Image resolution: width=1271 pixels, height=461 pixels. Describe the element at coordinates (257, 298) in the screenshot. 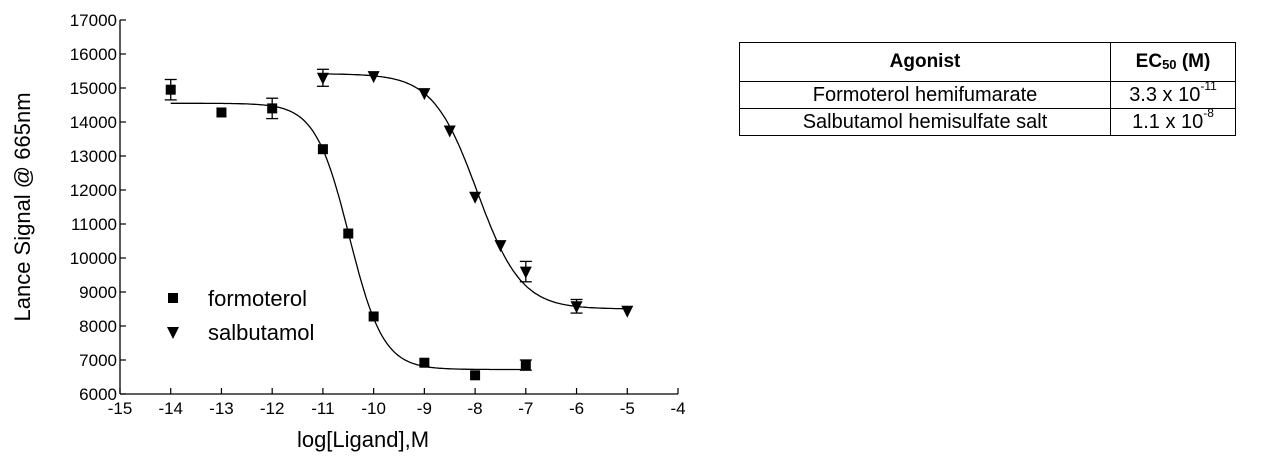

I see `legend-label-formoterol: formoterol` at that location.